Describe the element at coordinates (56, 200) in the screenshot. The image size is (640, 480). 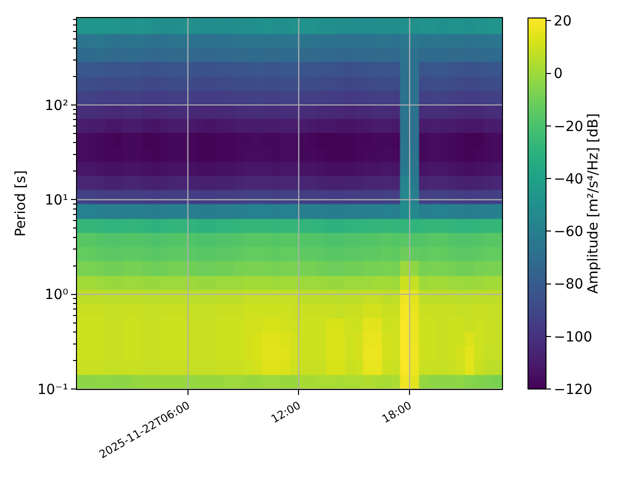
I see `y-tick-label: 10¹` at that location.